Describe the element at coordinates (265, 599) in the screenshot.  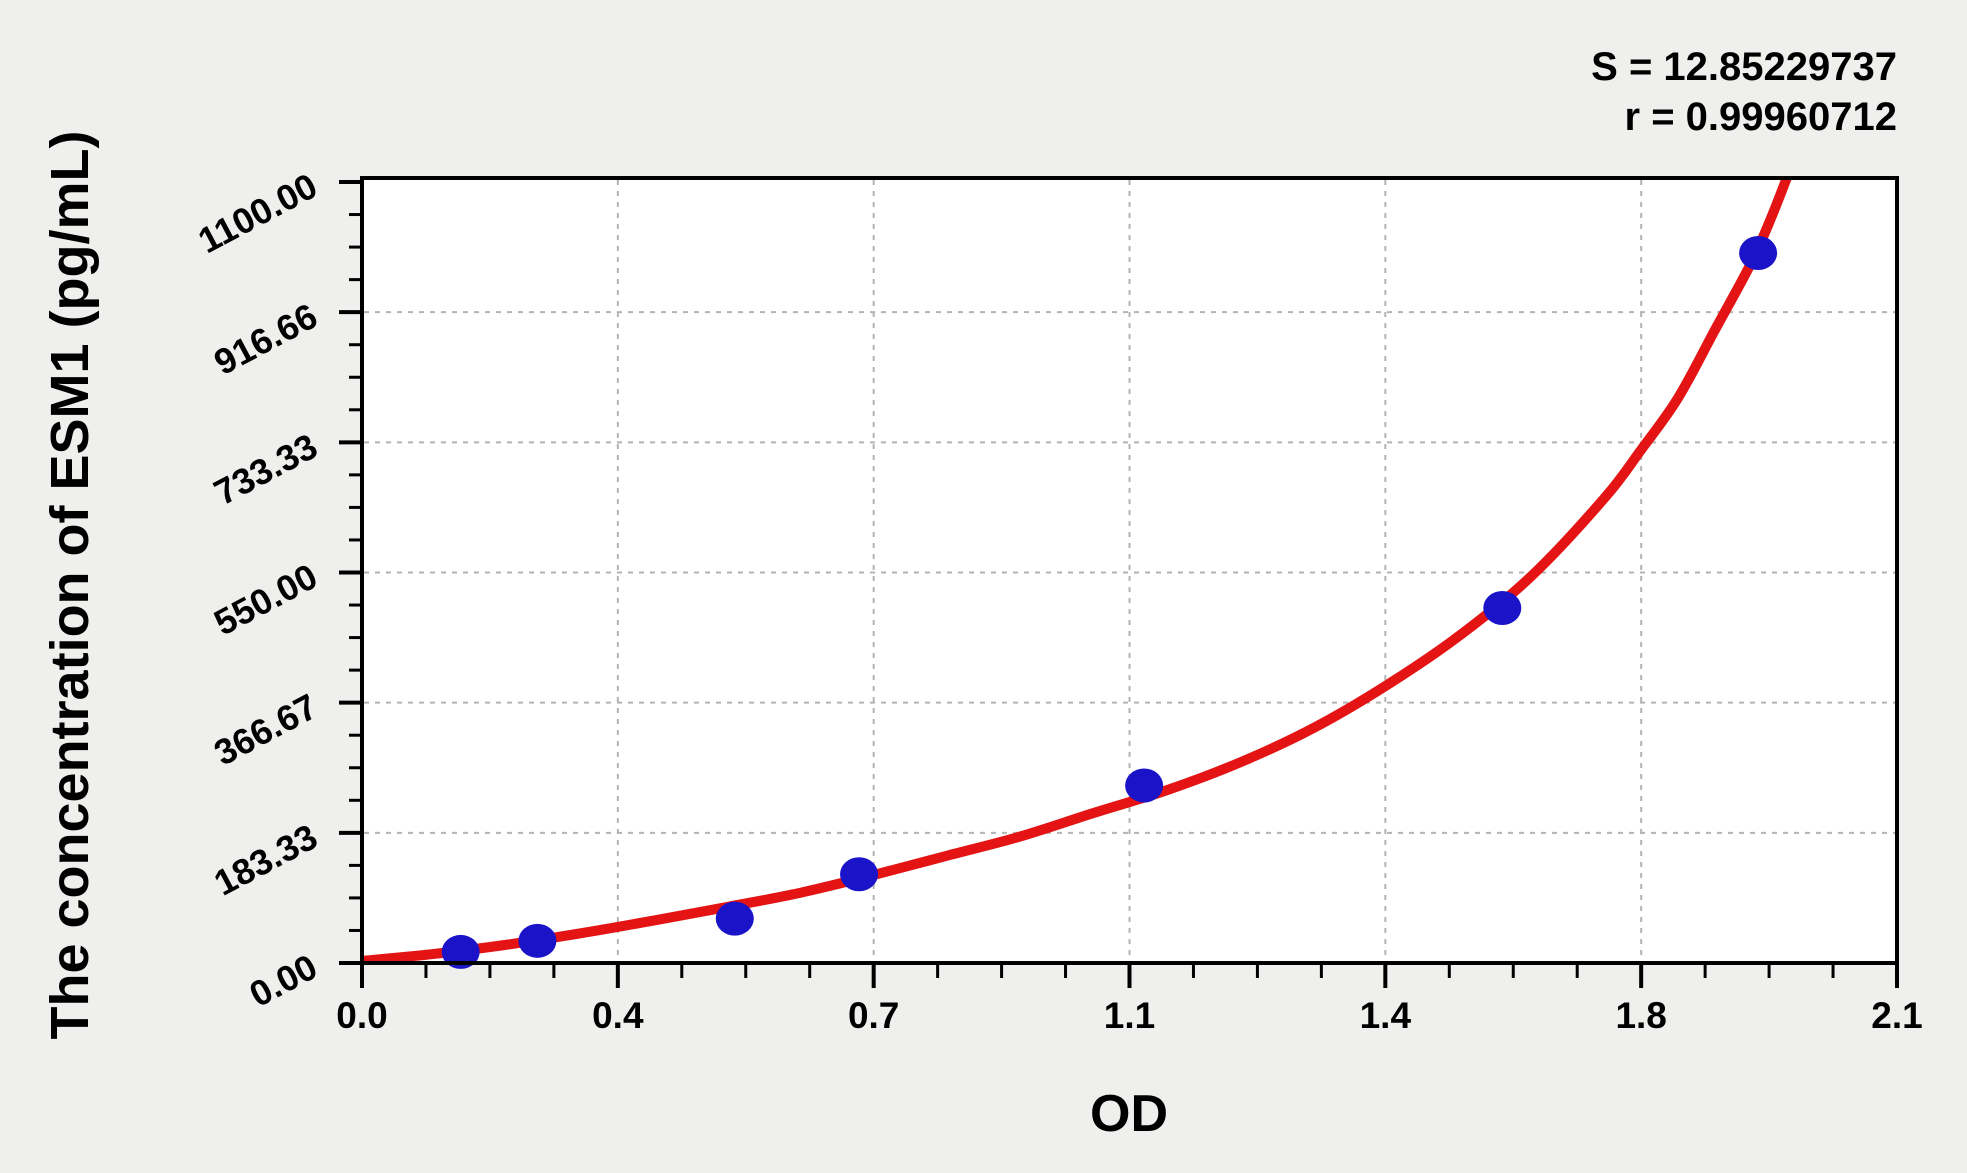
I see `y-tick-label: 550.00` at that location.